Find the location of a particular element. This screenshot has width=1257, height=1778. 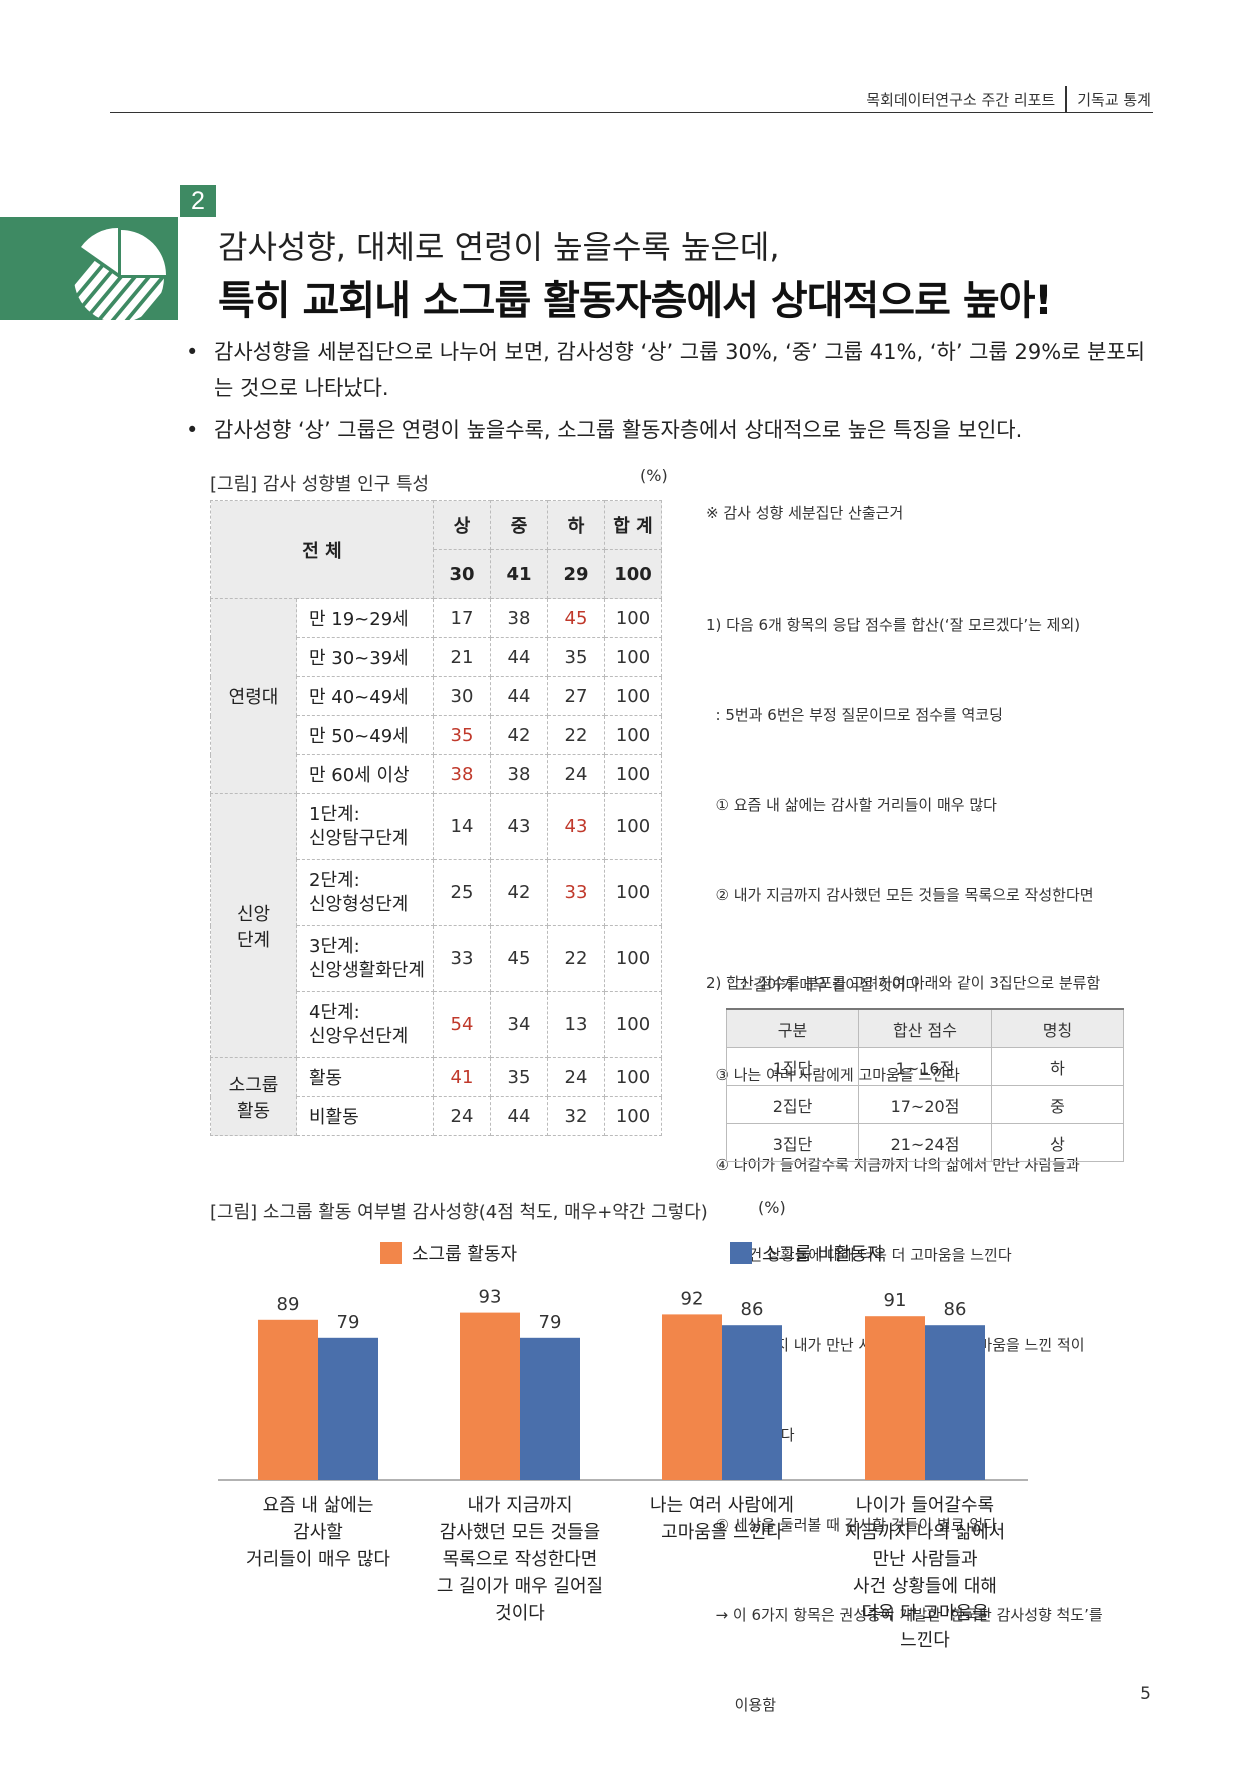

notes-line2: 2) 합산 점수를 분포를 고려하여 아래와 같이 3집단으로 분류함 is located at coordinates (903, 983).